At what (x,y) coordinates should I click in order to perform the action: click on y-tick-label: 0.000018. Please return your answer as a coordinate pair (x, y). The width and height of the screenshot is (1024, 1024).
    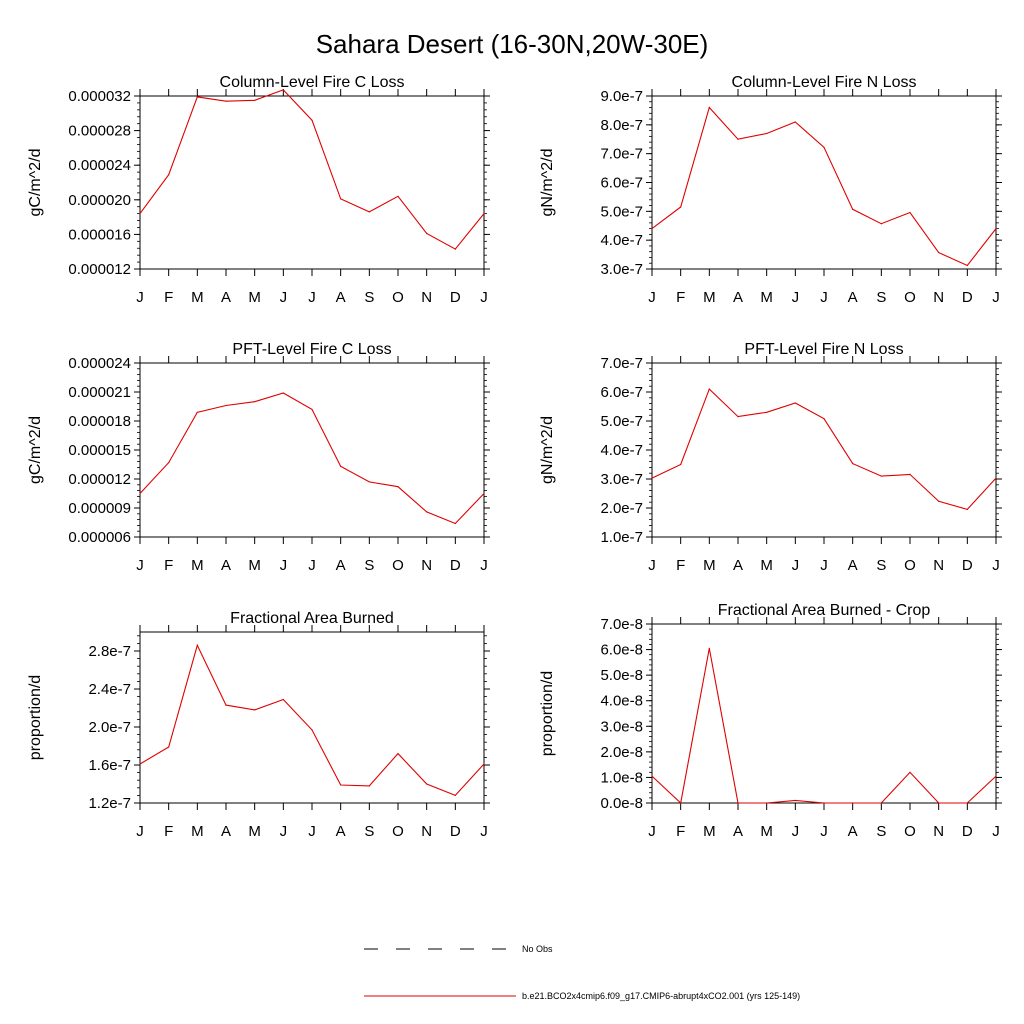
    Looking at the image, I should click on (99, 421).